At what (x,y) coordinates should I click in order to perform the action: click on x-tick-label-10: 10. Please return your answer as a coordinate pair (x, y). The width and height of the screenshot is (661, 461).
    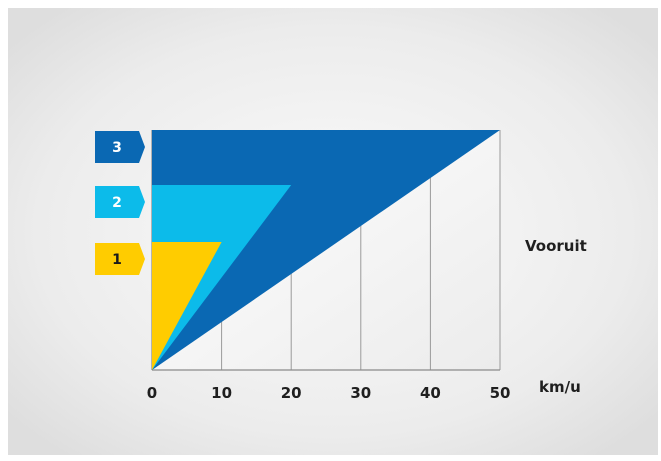
    Looking at the image, I should click on (221, 393).